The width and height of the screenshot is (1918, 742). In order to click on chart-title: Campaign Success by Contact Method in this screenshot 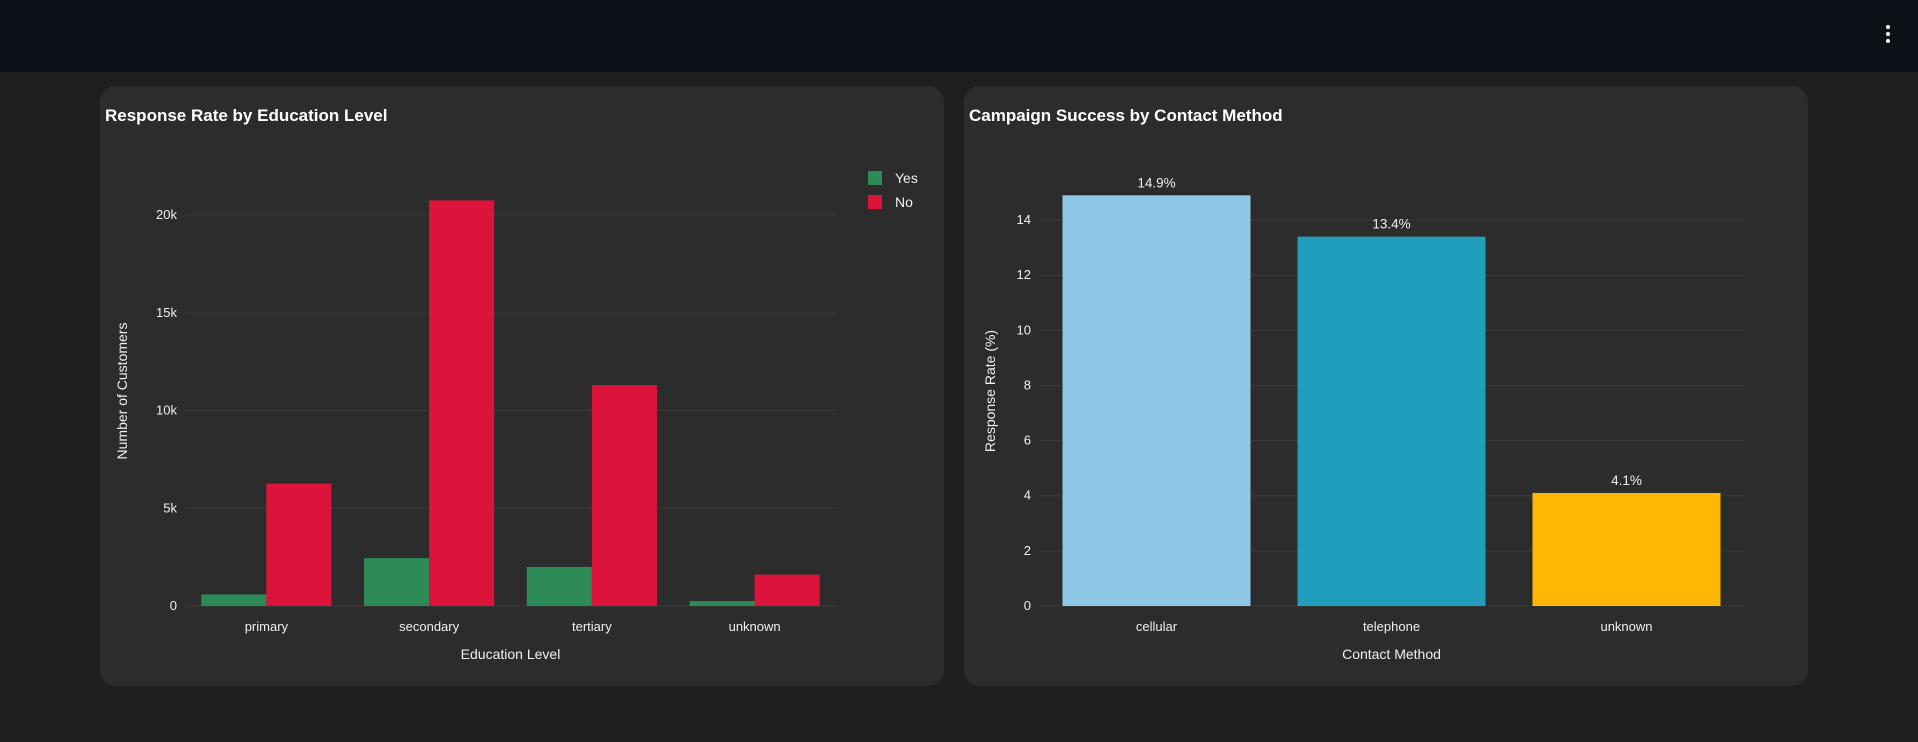, I will do `click(1126, 115)`.